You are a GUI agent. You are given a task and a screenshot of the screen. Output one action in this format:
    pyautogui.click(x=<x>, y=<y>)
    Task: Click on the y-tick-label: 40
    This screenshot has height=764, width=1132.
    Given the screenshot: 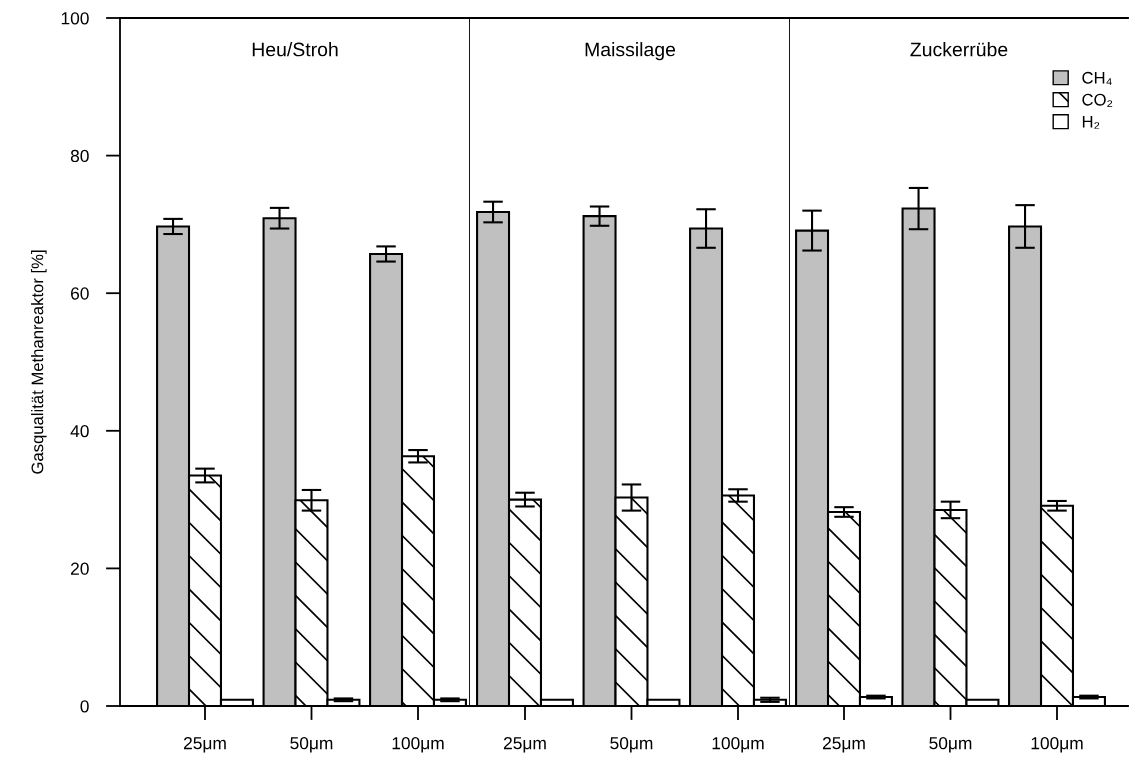 What is the action you would take?
    pyautogui.click(x=79, y=431)
    